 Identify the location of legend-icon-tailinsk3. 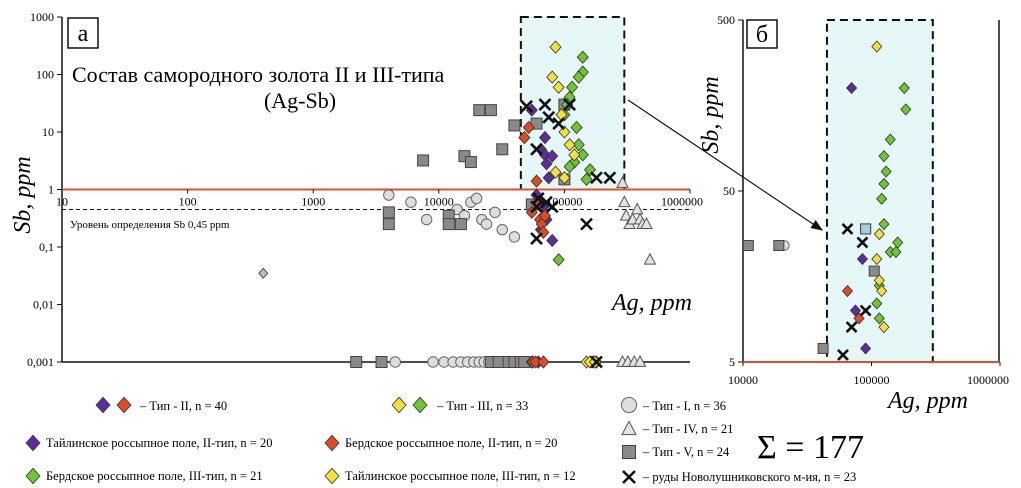
(332, 476).